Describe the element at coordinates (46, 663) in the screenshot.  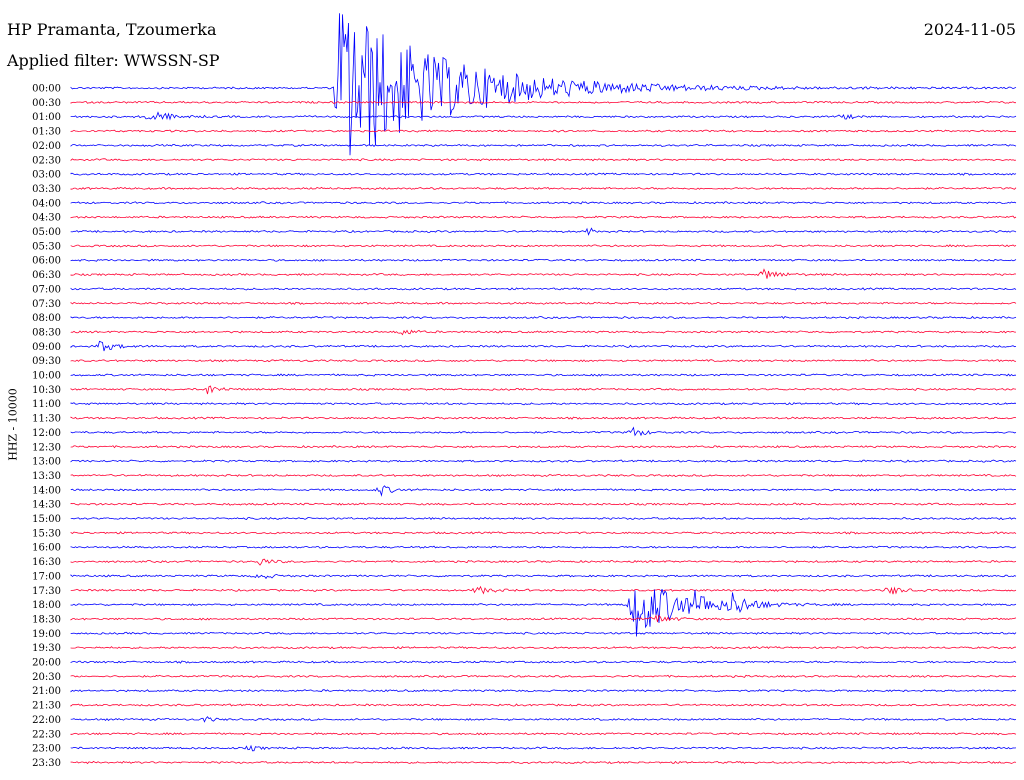
I see `row-time-label: 20:00` at that location.